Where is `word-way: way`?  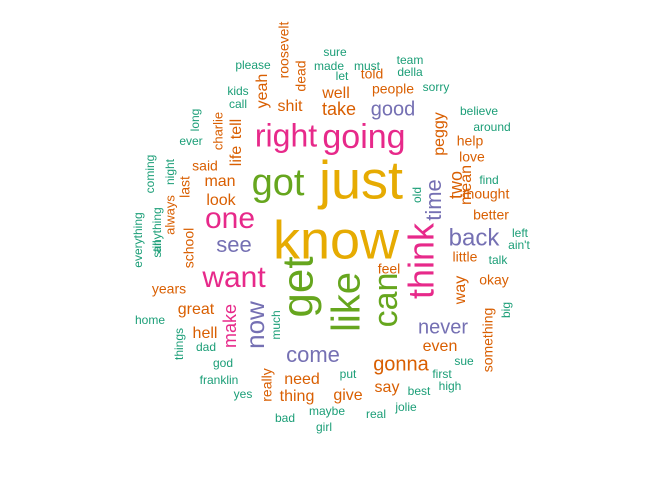
word-way: way is located at coordinates (460, 290).